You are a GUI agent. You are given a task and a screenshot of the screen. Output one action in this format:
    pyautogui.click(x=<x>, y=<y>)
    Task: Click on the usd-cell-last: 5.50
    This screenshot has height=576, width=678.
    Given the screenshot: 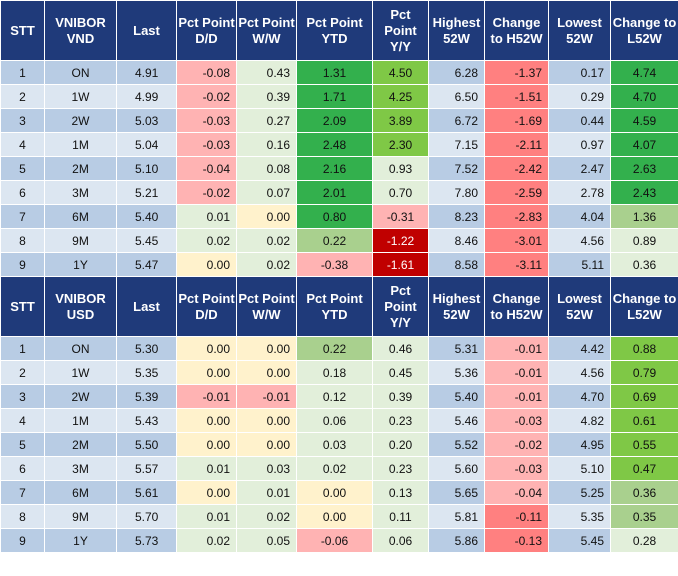 What is the action you would take?
    pyautogui.click(x=146, y=444)
    